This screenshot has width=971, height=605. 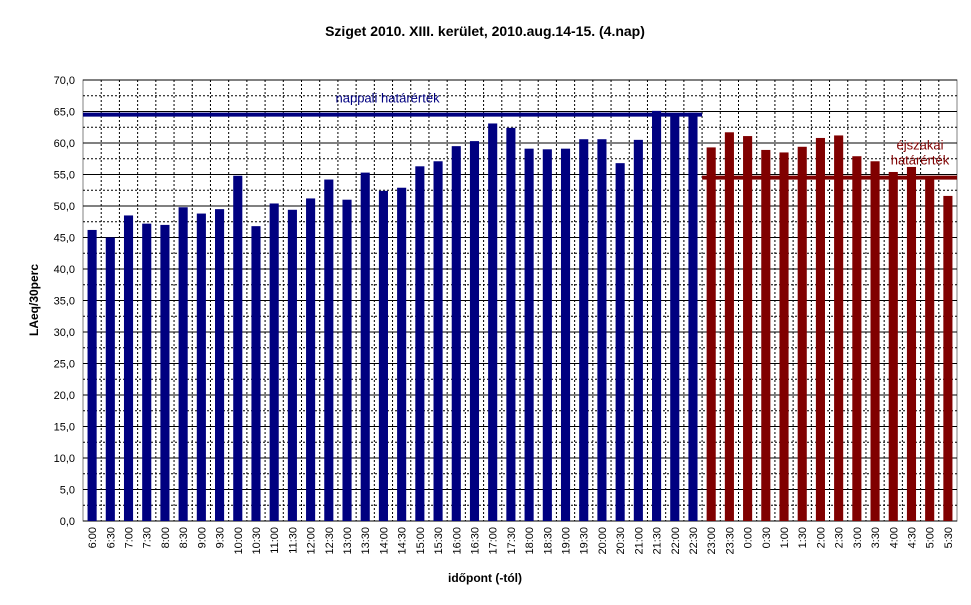 I want to click on y-tick-label: 20,0, so click(x=64, y=396).